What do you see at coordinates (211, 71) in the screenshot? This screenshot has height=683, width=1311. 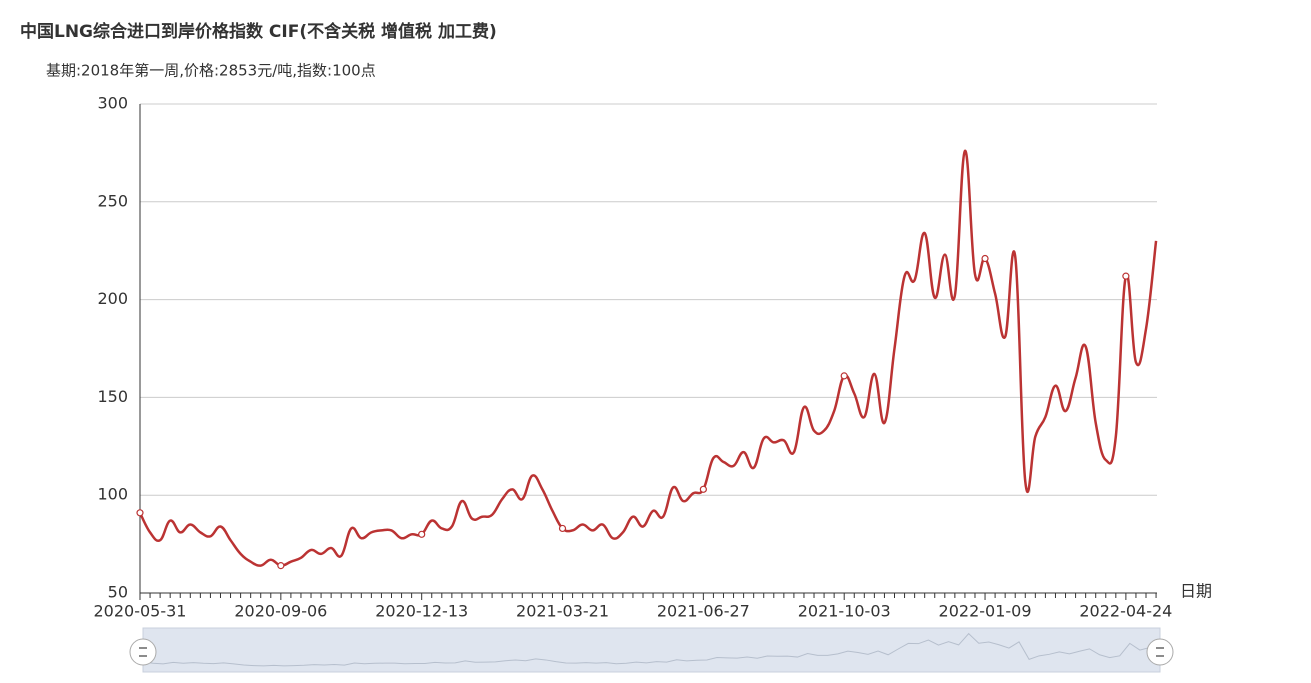 I see `chart-subtitle: 基期:2018年第一周,价格:2853元/吨,指数:100点` at bounding box center [211, 71].